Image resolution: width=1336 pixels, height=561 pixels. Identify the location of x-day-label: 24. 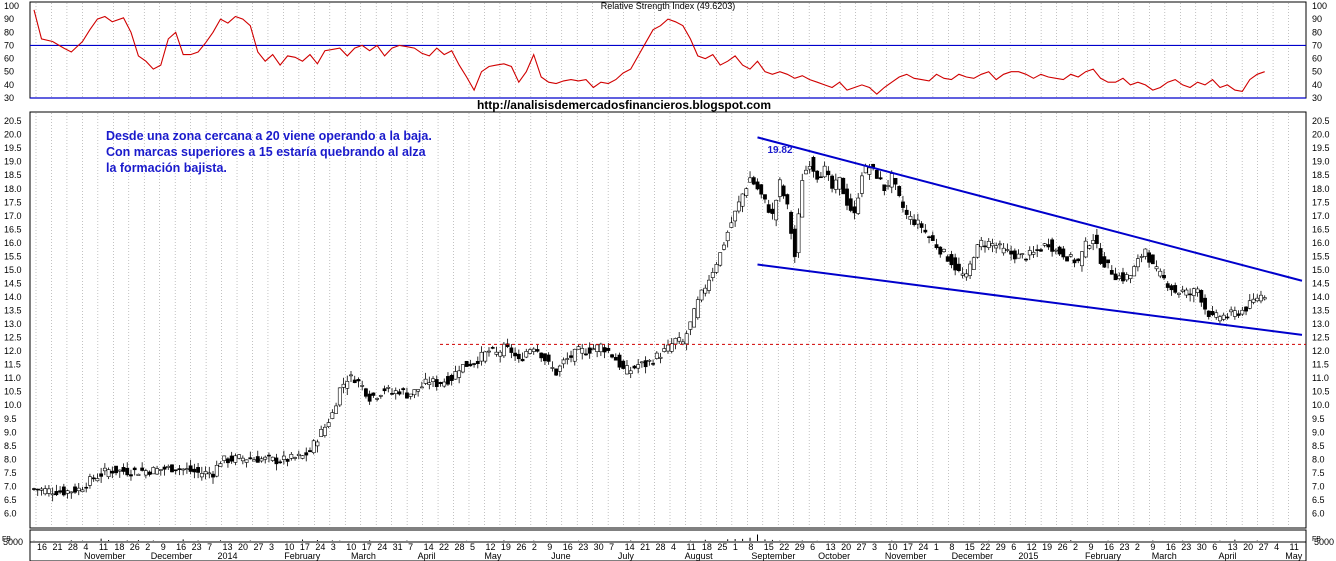
(923, 547).